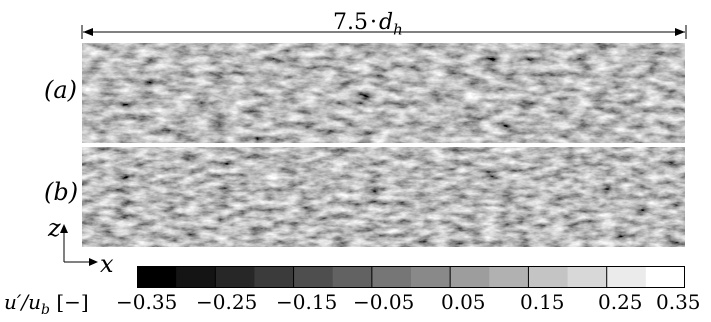 The image size is (711, 322). I want to click on colorbar-label-unit: [−], so click(72, 302).